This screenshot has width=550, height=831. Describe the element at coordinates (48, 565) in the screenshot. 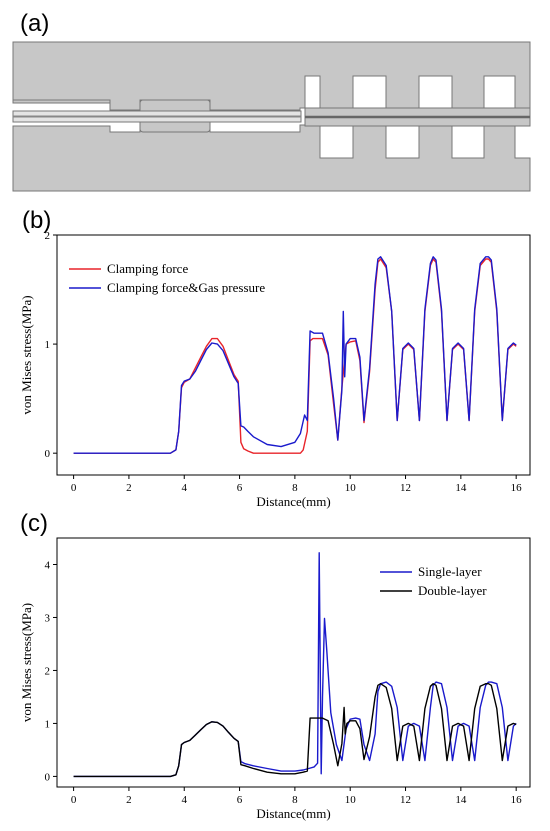

I see `y-tick-label: 4` at that location.